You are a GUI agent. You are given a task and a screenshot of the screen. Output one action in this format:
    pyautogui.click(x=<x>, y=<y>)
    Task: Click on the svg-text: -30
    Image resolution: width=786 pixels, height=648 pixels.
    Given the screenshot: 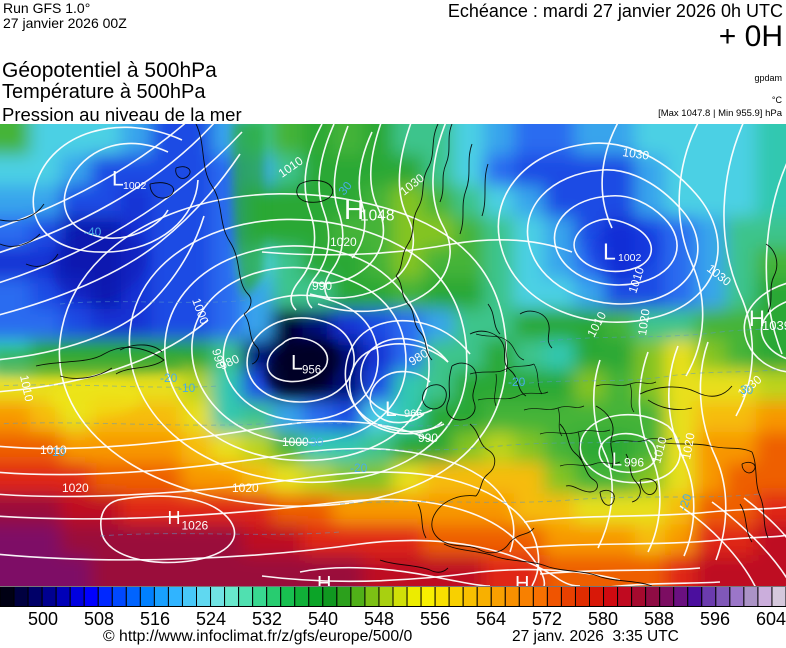 What is the action you would take?
    pyautogui.click(x=315, y=442)
    